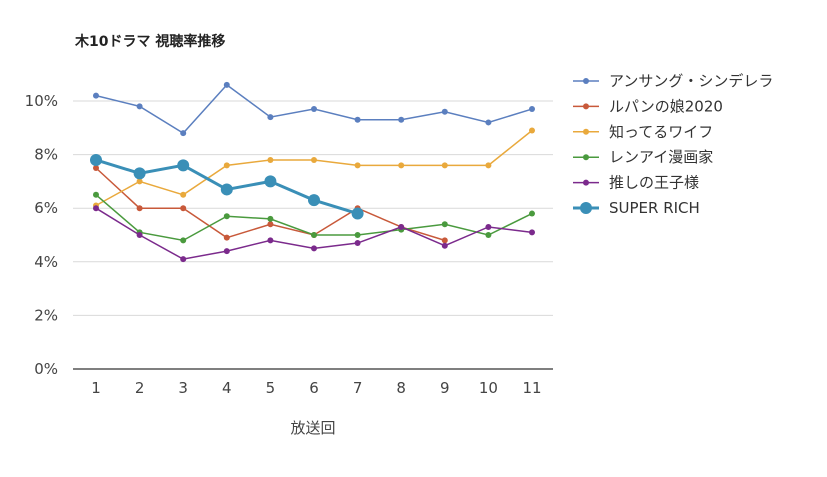 The image size is (827, 477). What do you see at coordinates (140, 388) in the screenshot?
I see `x-tick-label: 2` at bounding box center [140, 388].